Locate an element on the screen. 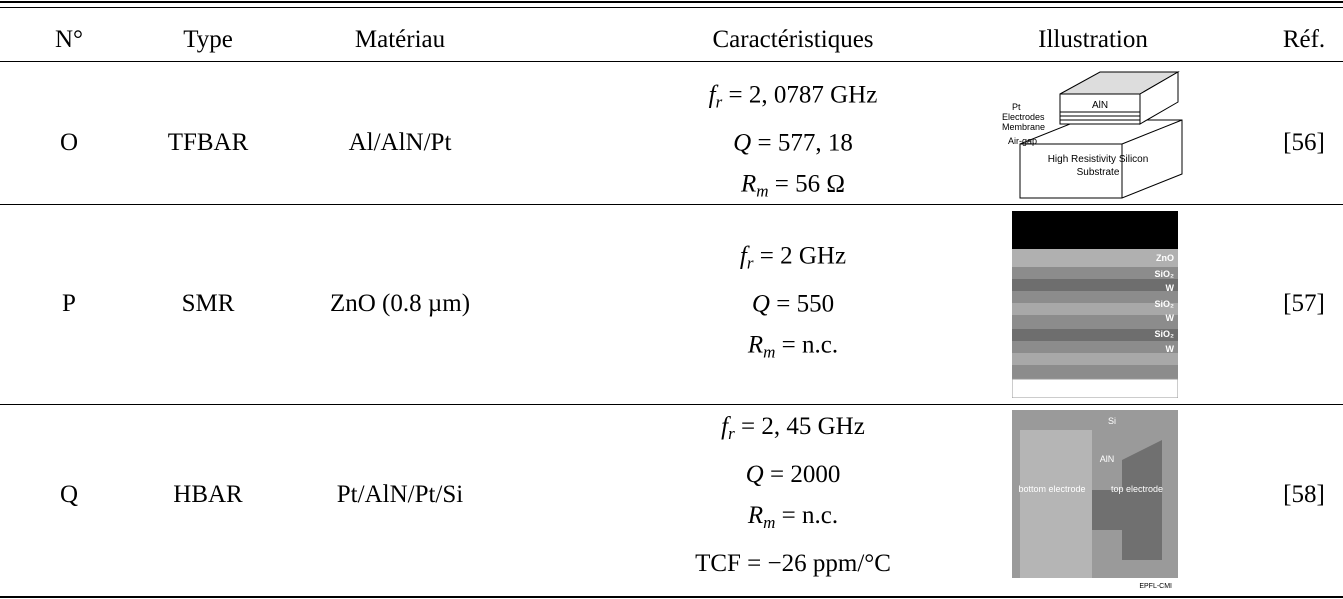  label: top electrode is located at coordinates (1137, 489).